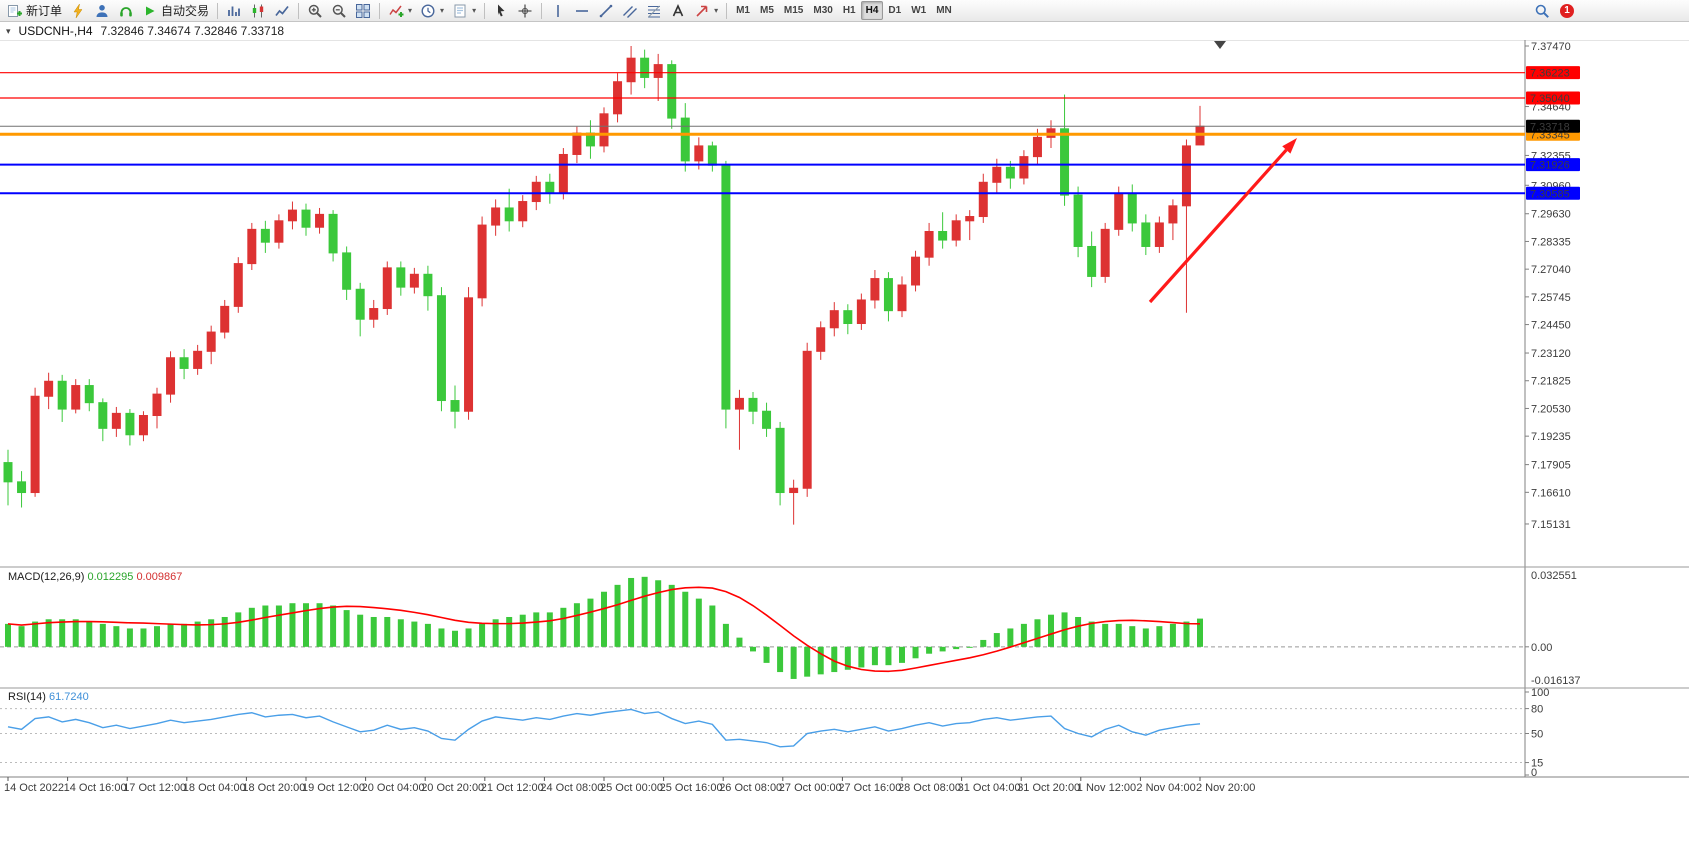 The width and height of the screenshot is (1689, 860). What do you see at coordinates (282, 11) in the screenshot?
I see `chart-line-button` at bounding box center [282, 11].